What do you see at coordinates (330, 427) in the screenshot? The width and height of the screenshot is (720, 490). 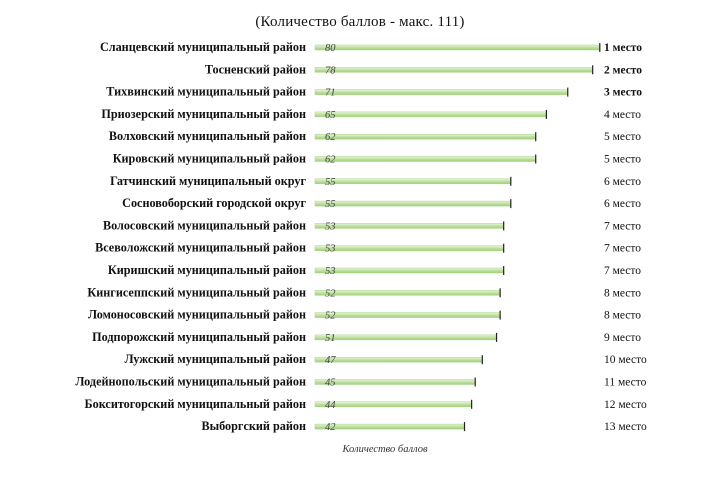 I see `value-label: 42` at bounding box center [330, 427].